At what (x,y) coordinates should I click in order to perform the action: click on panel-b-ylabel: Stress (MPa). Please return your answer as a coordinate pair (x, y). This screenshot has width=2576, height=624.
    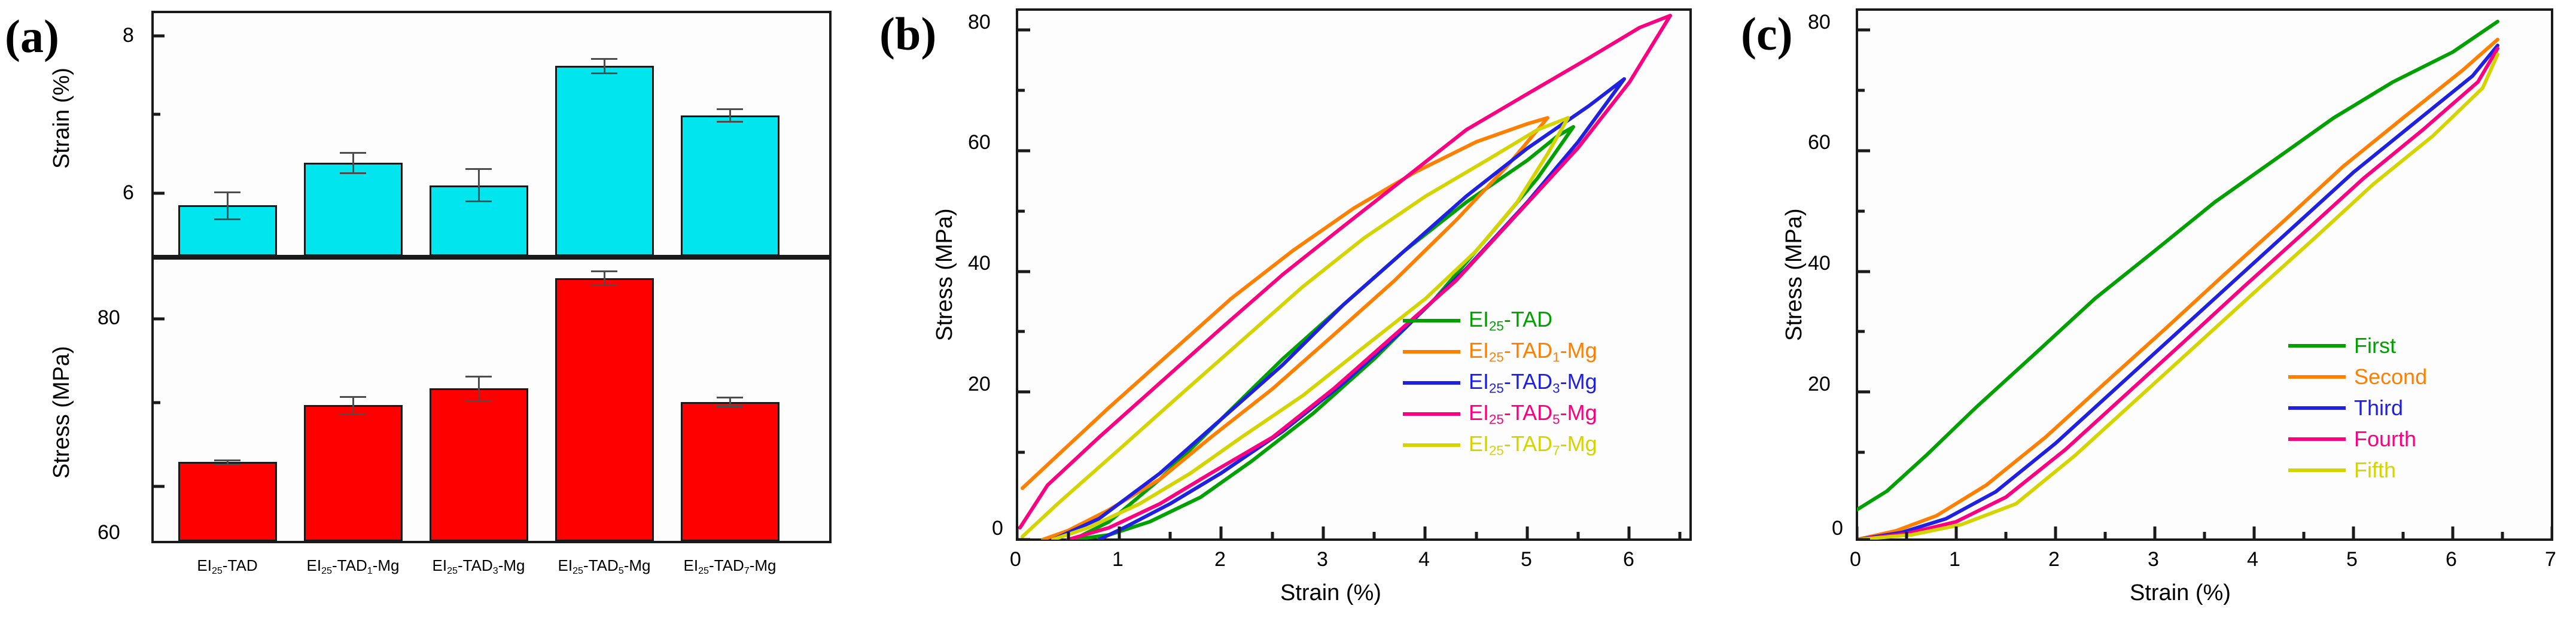
    Looking at the image, I should click on (944, 274).